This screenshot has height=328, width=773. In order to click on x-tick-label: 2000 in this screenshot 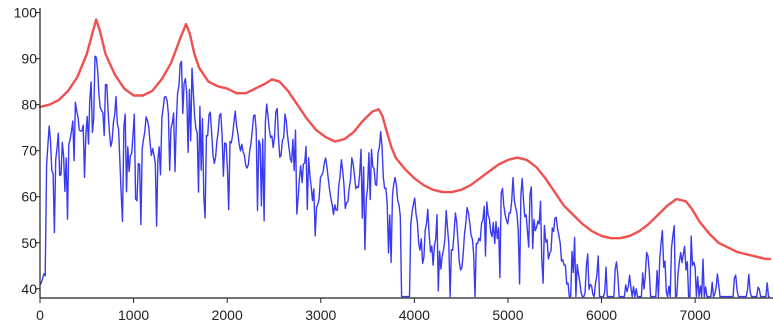, I will do `click(227, 315)`.